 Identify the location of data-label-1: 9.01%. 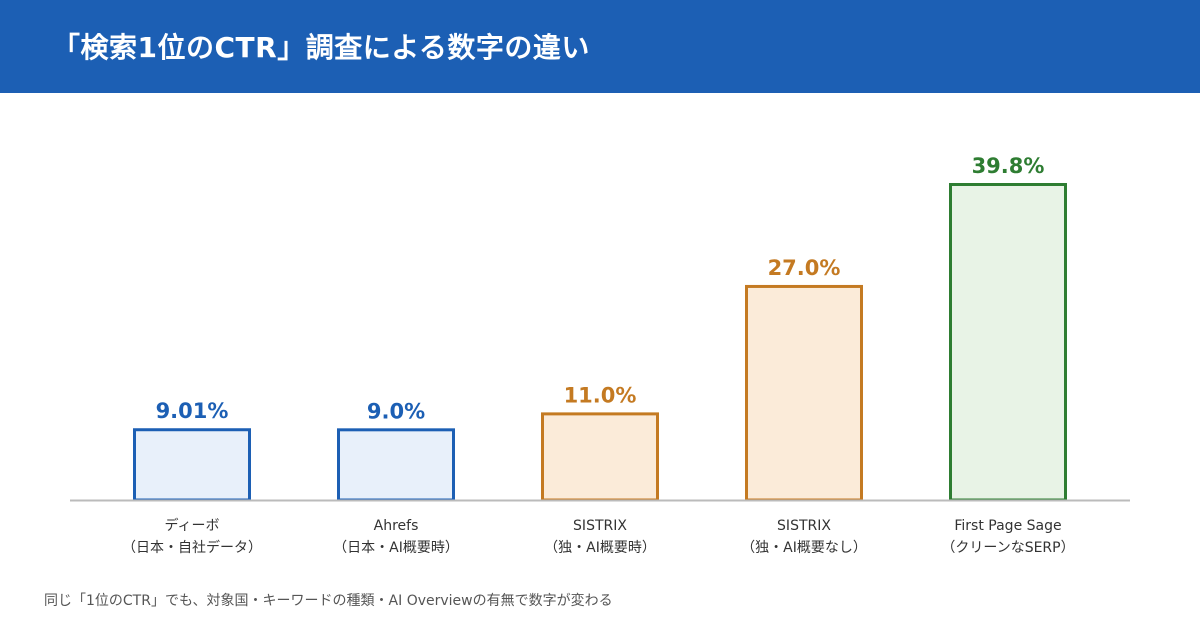
(192, 411).